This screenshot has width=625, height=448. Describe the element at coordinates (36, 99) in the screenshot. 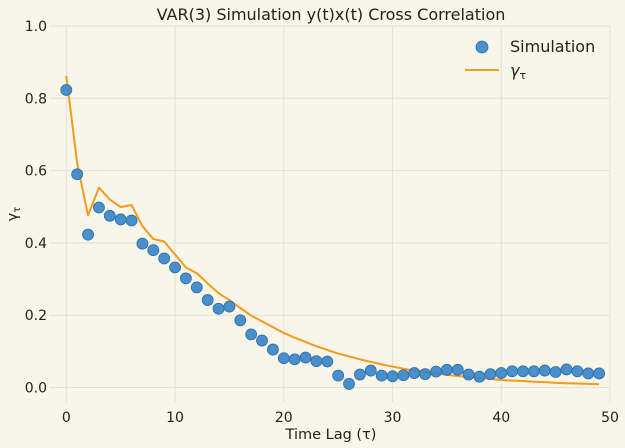

I see `y-tick-label: 0.8` at that location.